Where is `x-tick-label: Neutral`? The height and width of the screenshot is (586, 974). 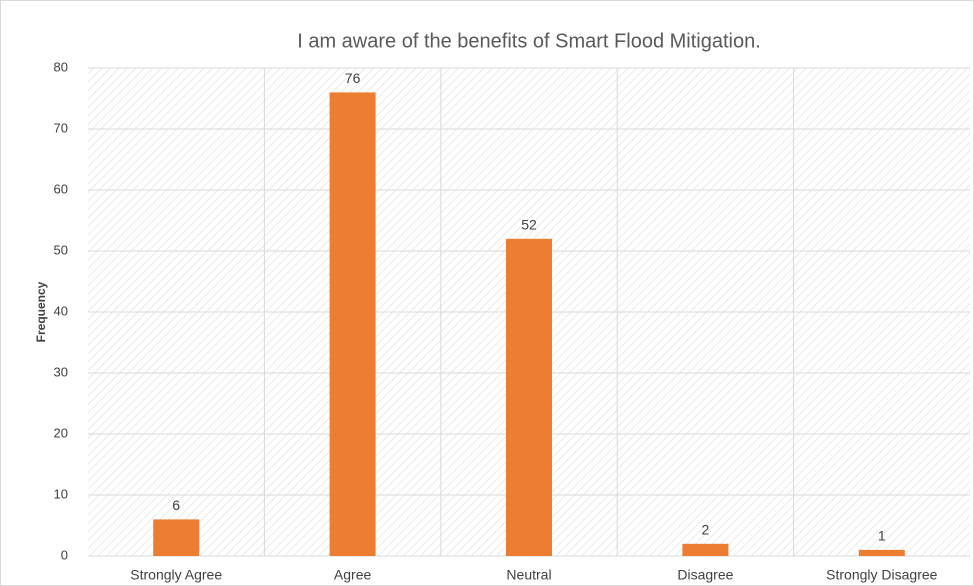 x-tick-label: Neutral is located at coordinates (528, 575).